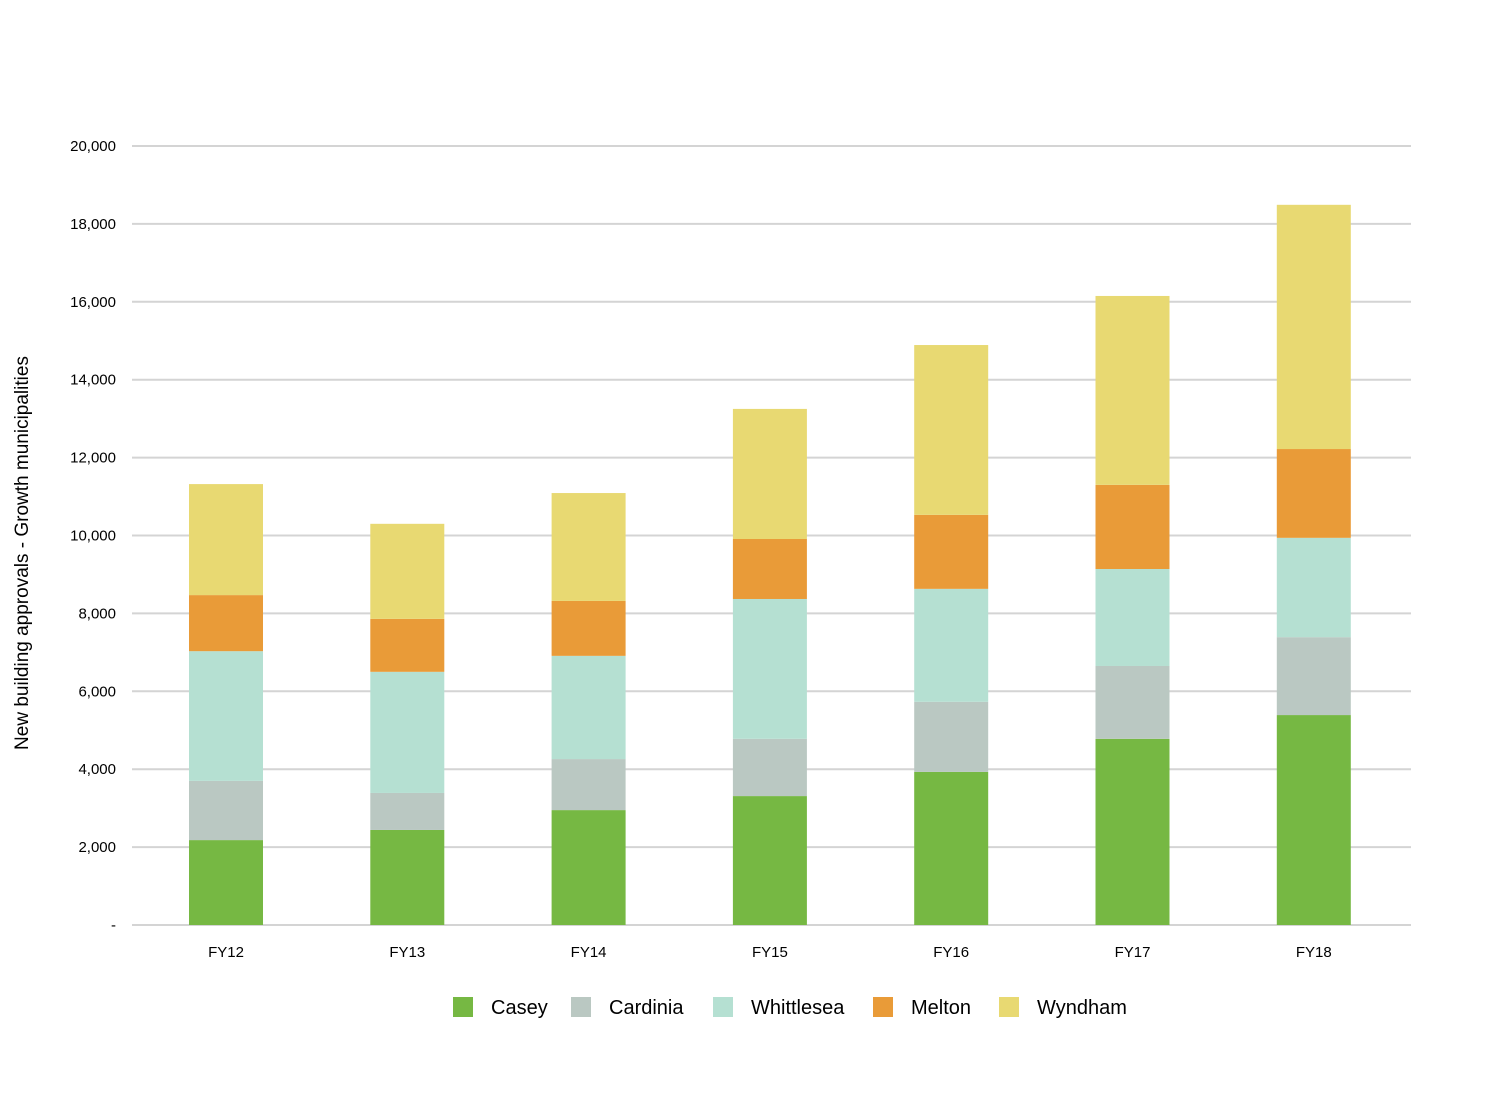  What do you see at coordinates (798, 1008) in the screenshot?
I see `legend-label: Whittlesea` at bounding box center [798, 1008].